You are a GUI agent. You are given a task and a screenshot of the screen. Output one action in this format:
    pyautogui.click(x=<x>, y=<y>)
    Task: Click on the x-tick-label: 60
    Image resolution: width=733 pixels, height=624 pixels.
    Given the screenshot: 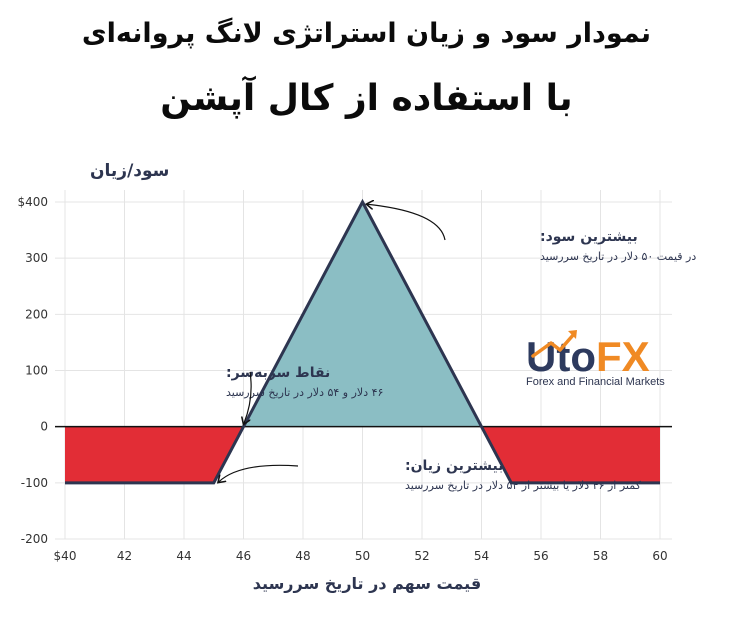 What is the action you would take?
    pyautogui.click(x=659, y=556)
    